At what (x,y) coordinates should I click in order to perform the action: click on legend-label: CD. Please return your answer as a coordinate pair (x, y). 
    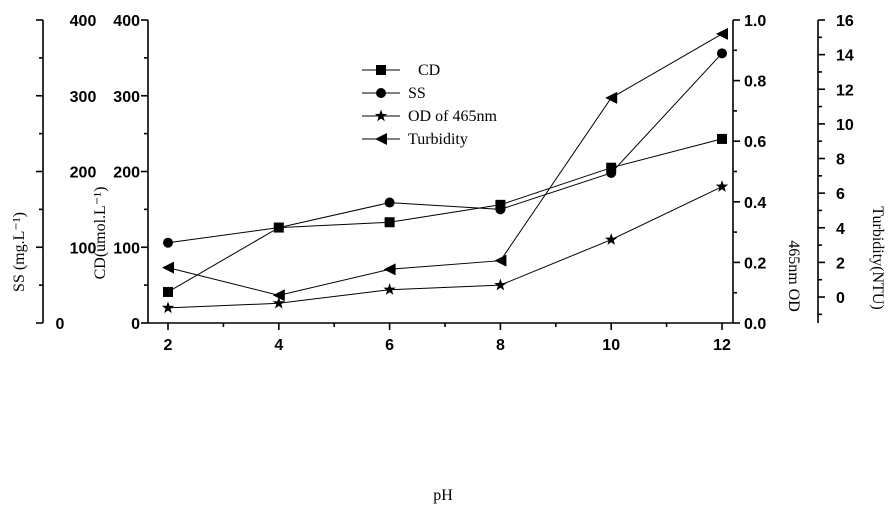
    Looking at the image, I should click on (429, 70).